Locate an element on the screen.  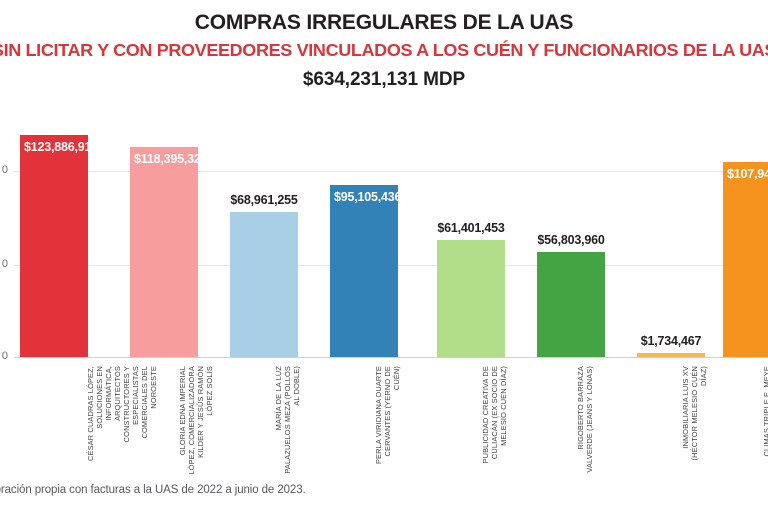
bar: $123,886,915 is located at coordinates (59, 246).